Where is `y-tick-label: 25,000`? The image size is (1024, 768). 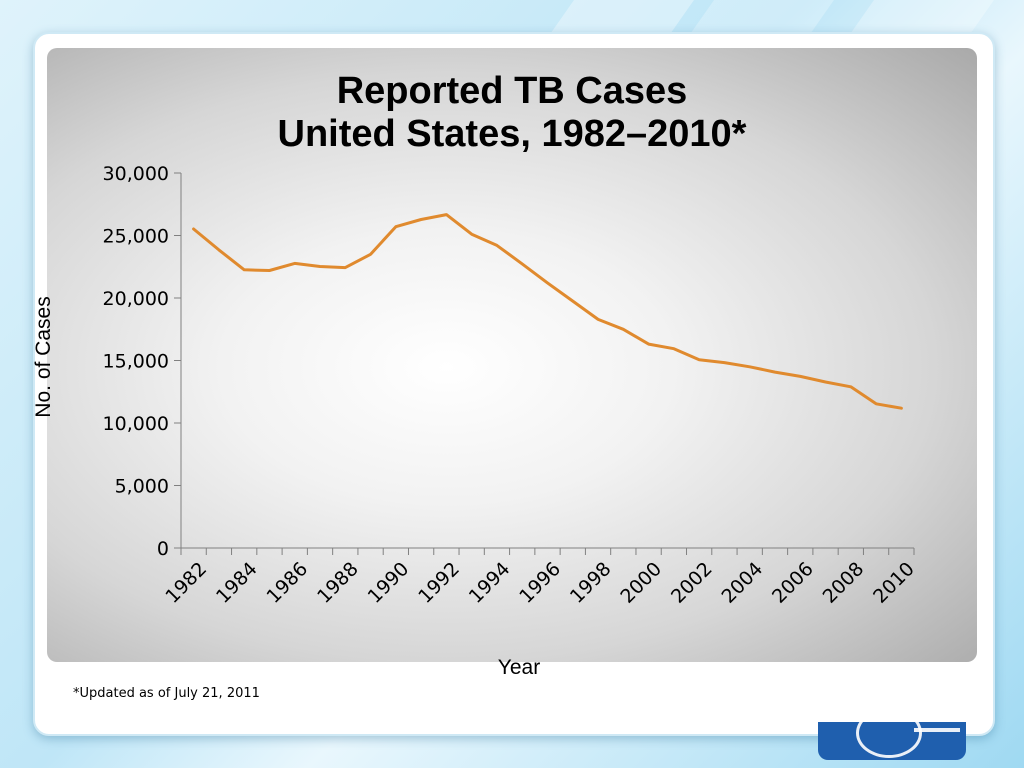
y-tick-label: 25,000 is located at coordinates (136, 237).